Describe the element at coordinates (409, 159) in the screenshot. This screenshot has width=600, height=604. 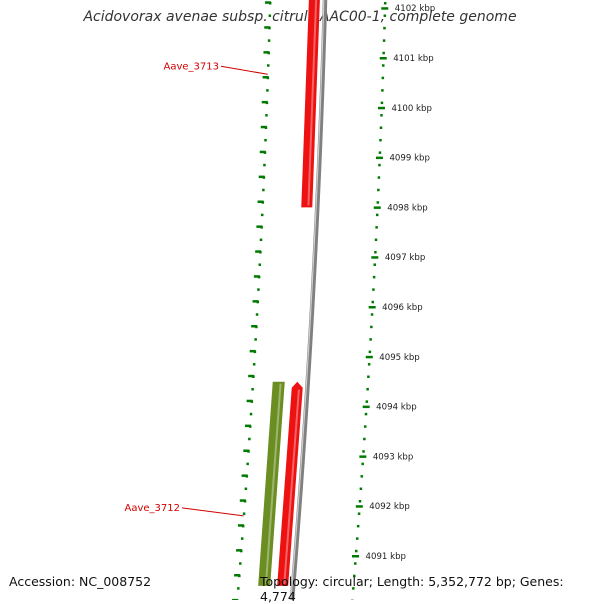
I see `kbp-tick-label: 4099 kbp` at that location.